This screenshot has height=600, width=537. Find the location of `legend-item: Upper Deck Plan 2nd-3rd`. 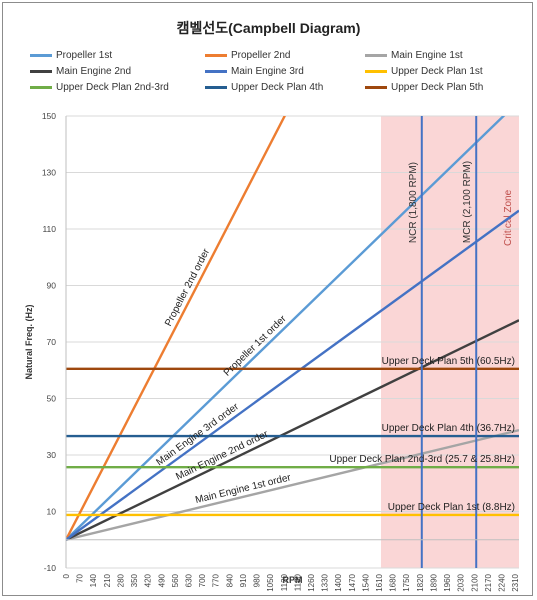

legend-item: Upper Deck Plan 2nd-3rd is located at coordinates (99, 87).